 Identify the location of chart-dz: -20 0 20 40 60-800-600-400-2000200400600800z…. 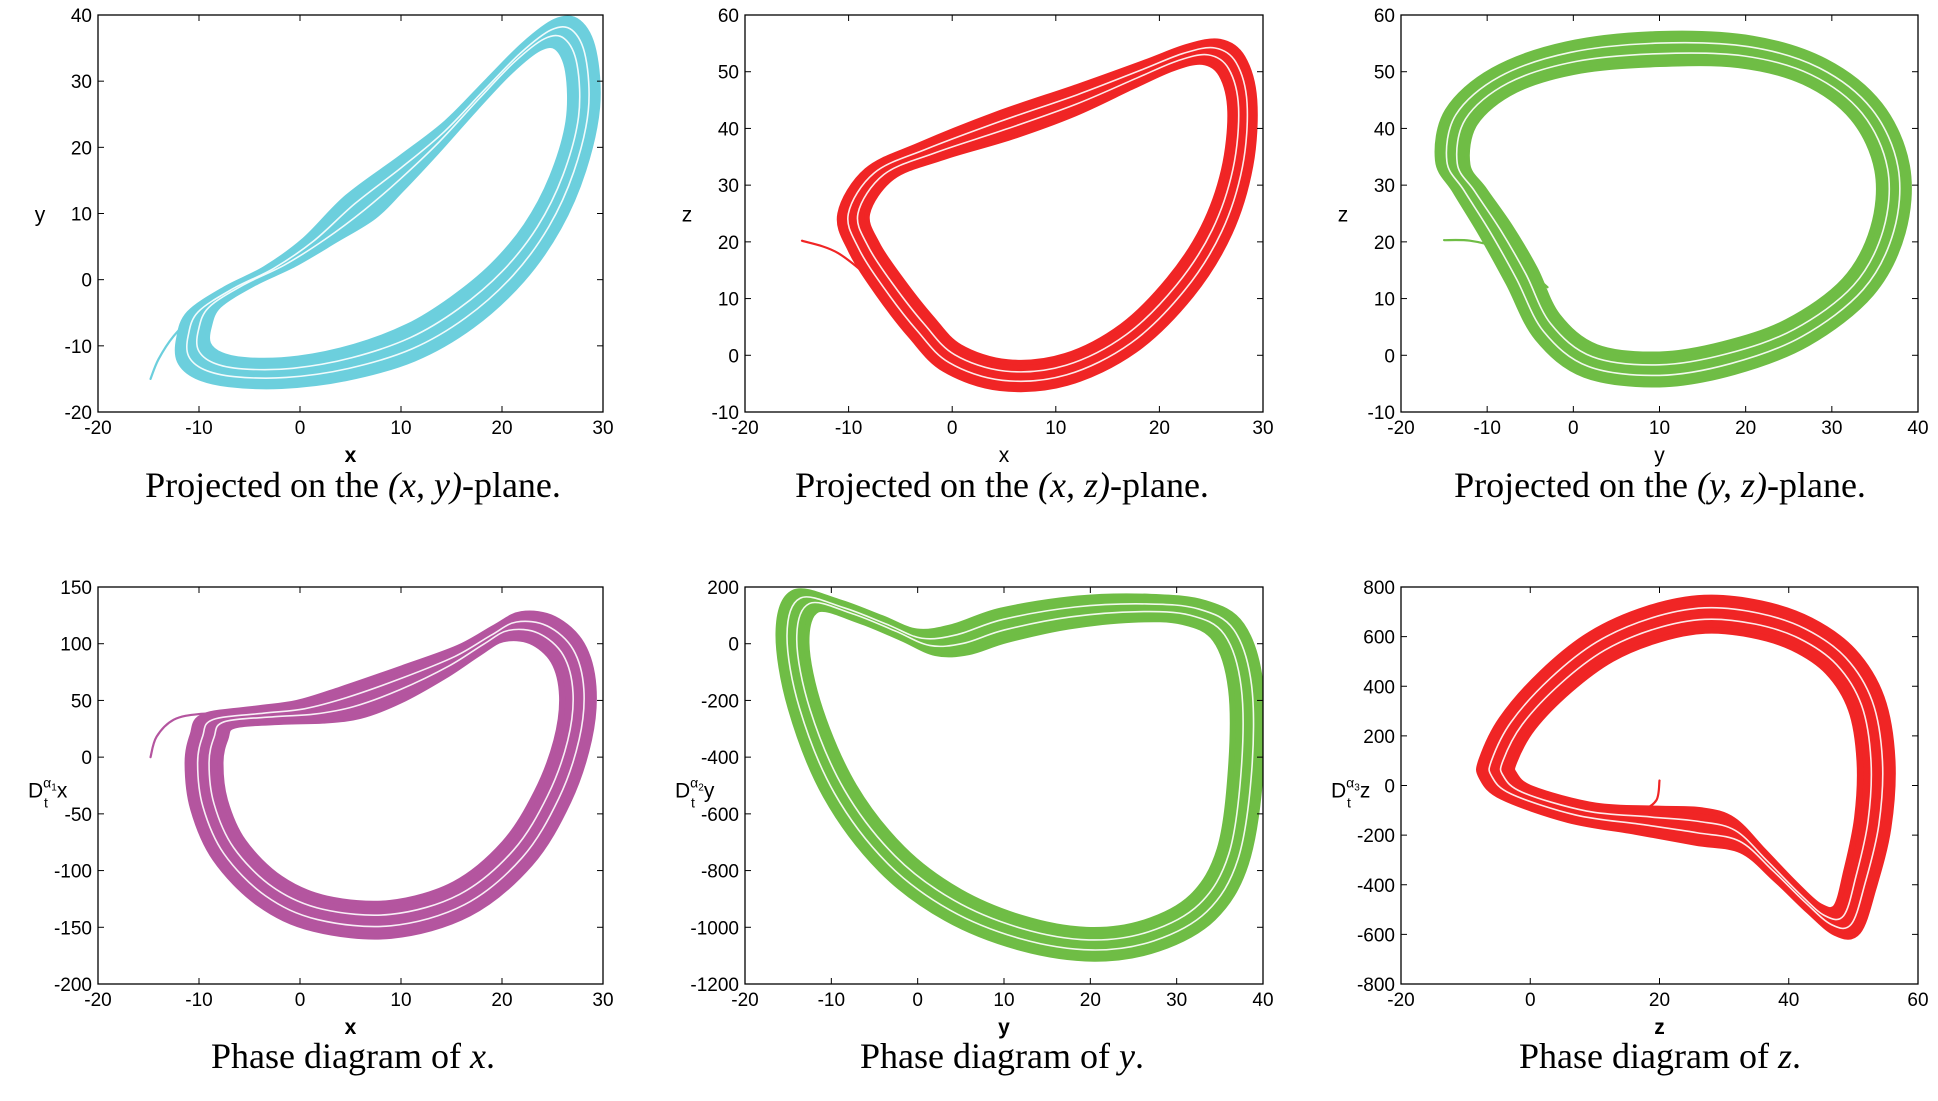
(1630, 827).